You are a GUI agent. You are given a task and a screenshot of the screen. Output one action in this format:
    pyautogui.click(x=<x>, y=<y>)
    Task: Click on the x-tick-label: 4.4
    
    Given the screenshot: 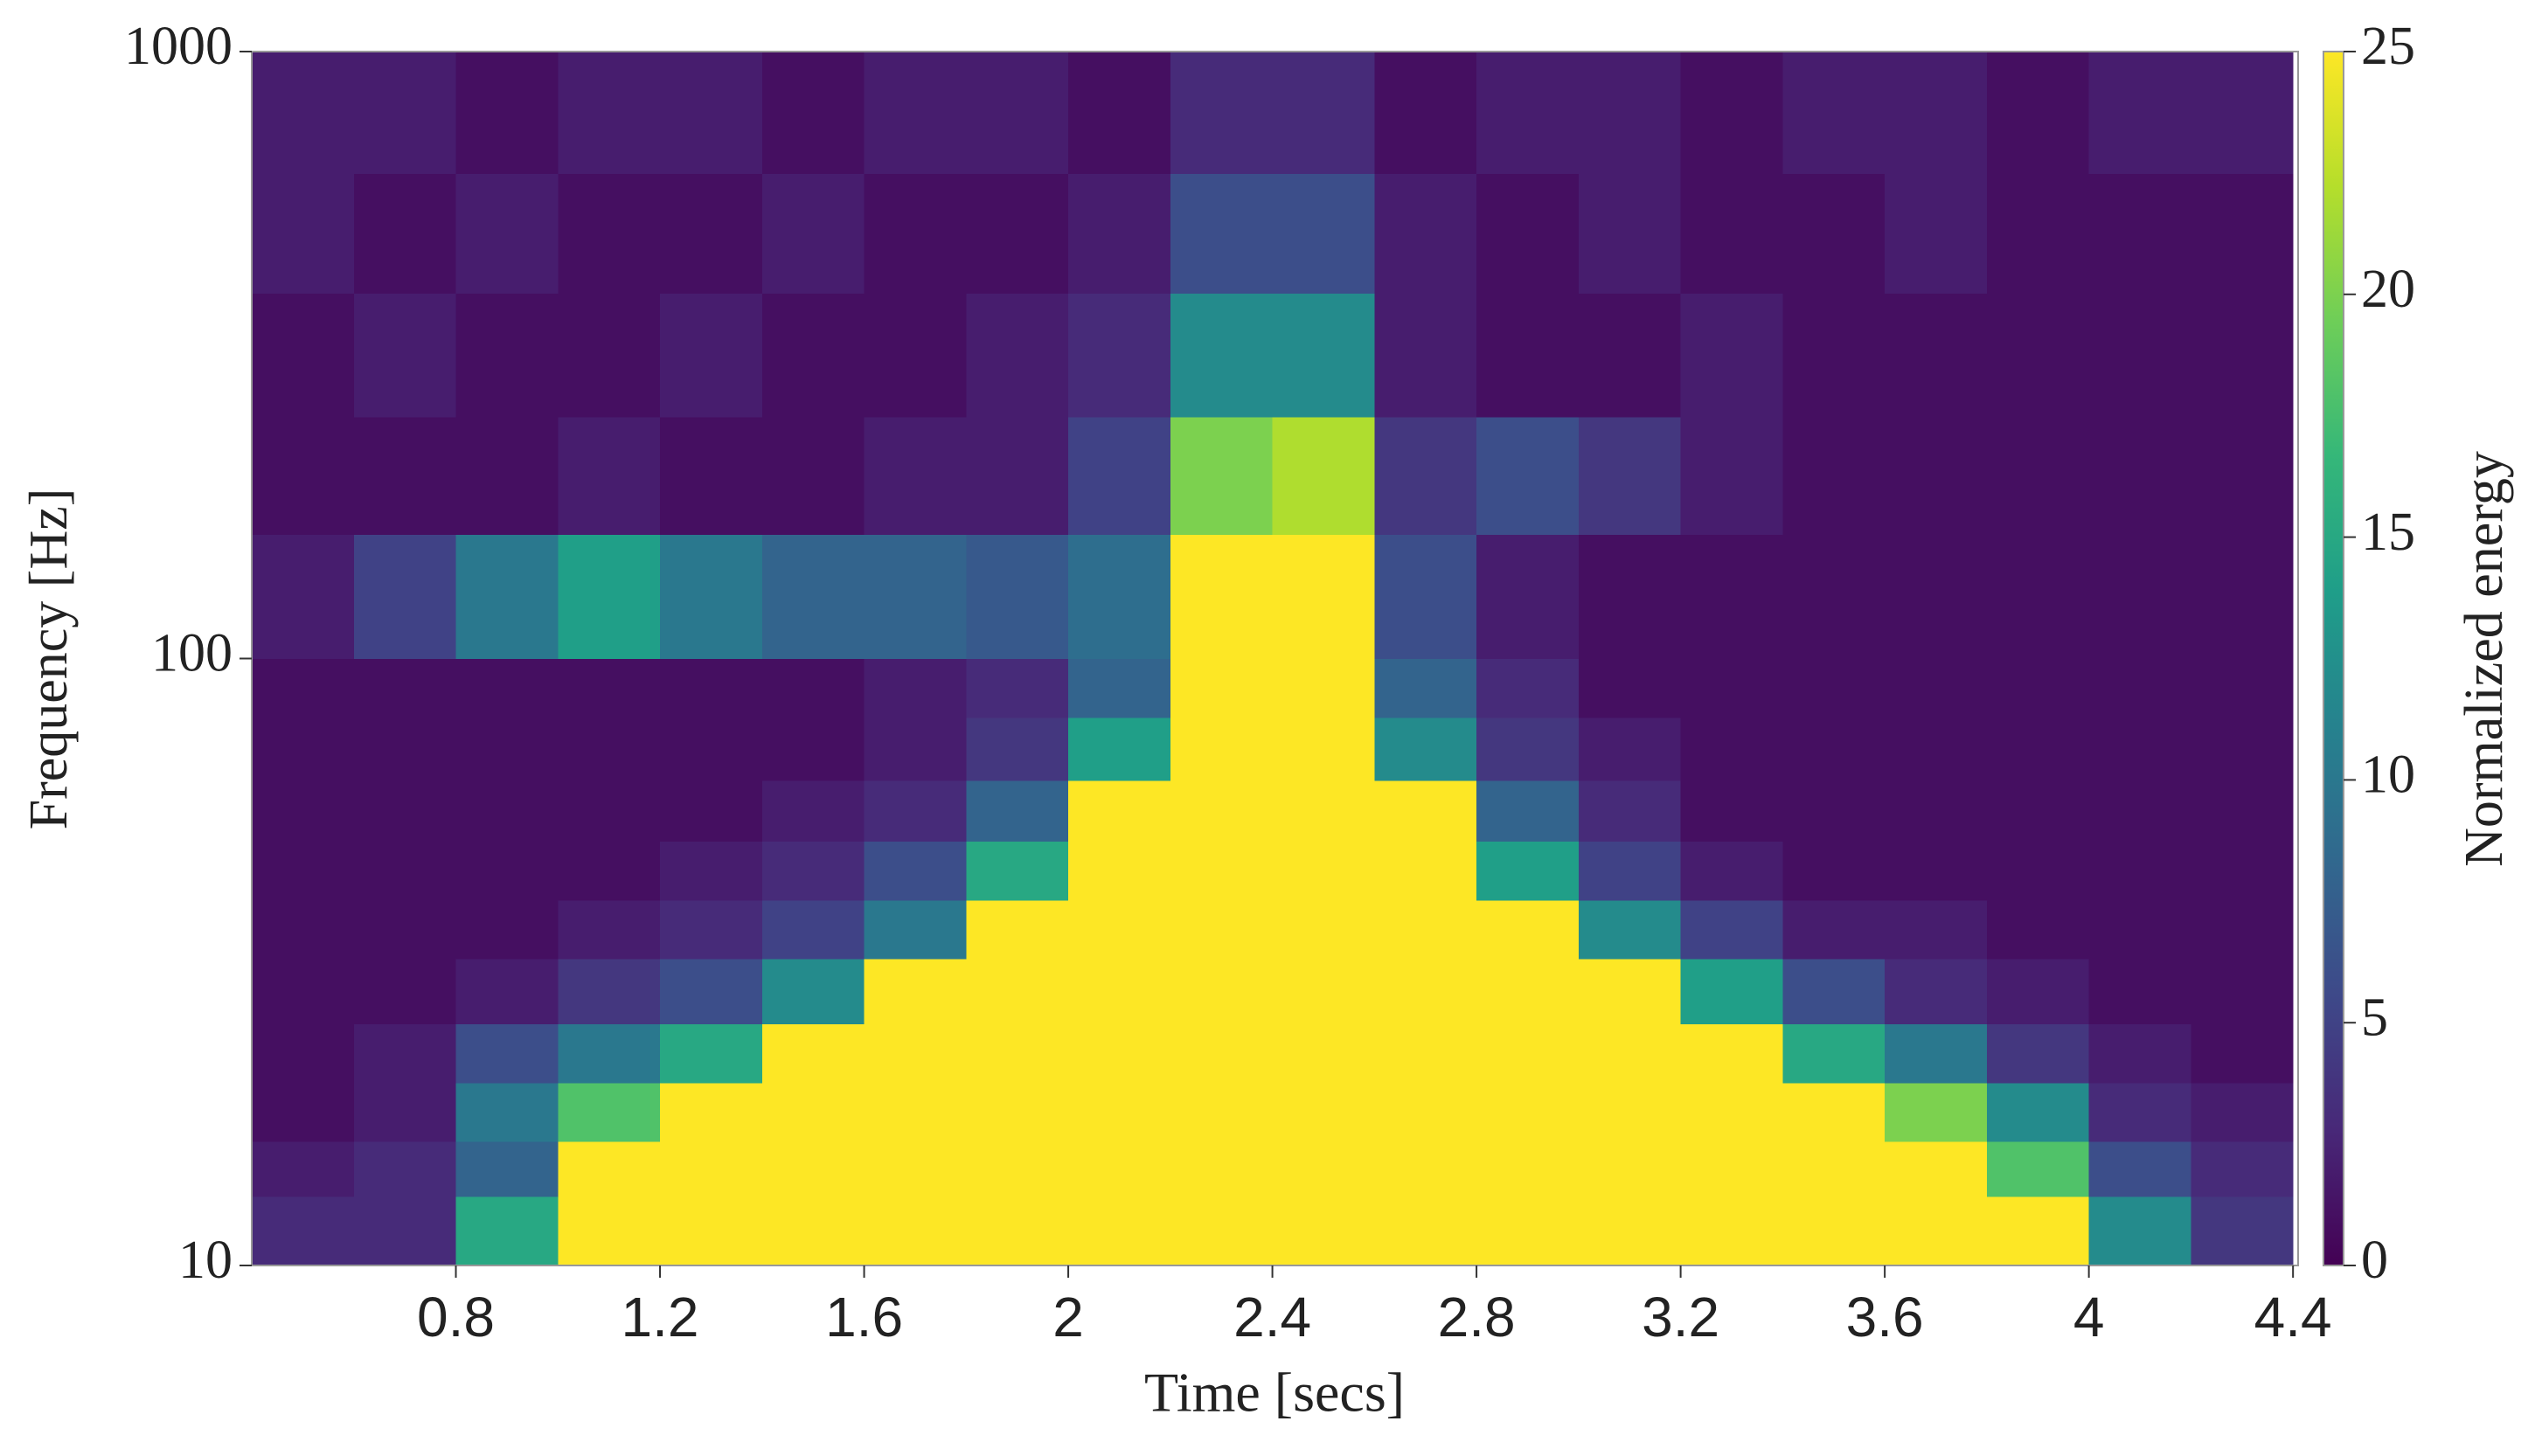 What is the action you would take?
    pyautogui.click(x=2293, y=1317)
    